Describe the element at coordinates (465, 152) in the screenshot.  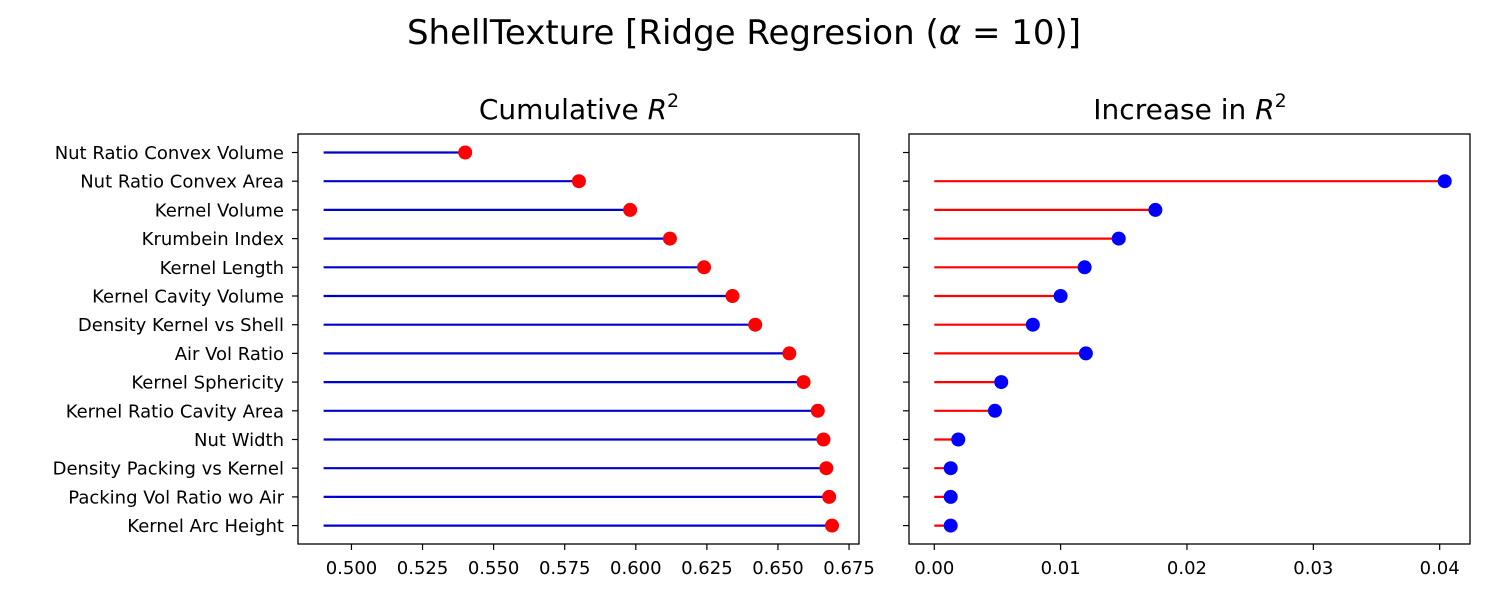
I see `marker-nut-ratio-convex-volume` at that location.